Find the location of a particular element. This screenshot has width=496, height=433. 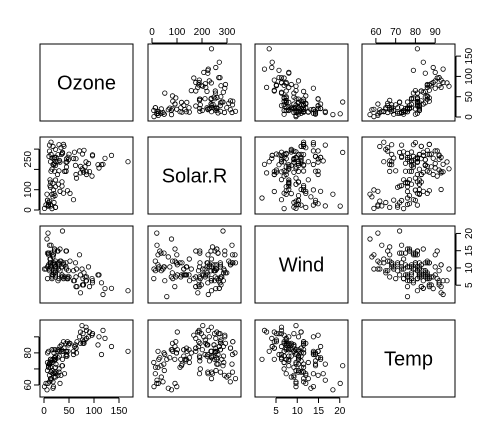

panel-Ozone-vs-Solar.R is located at coordinates (194, 82).